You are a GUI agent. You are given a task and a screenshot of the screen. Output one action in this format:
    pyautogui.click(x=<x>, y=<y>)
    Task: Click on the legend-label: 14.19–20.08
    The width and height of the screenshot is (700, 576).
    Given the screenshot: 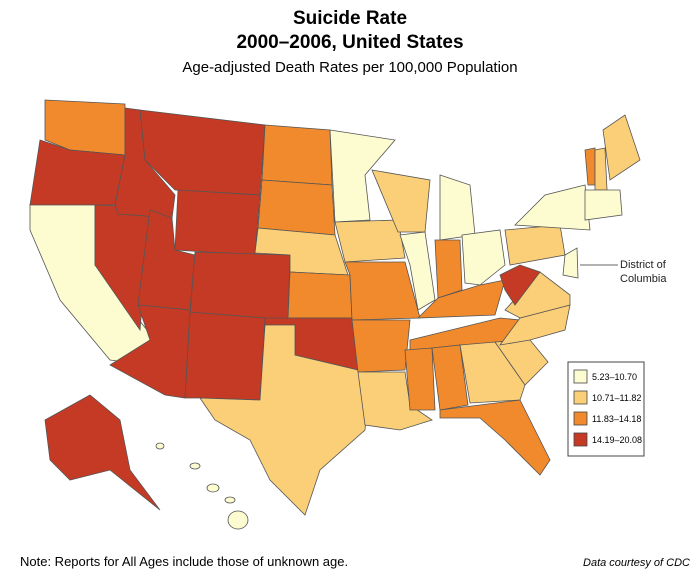 What is the action you would take?
    pyautogui.click(x=617, y=440)
    